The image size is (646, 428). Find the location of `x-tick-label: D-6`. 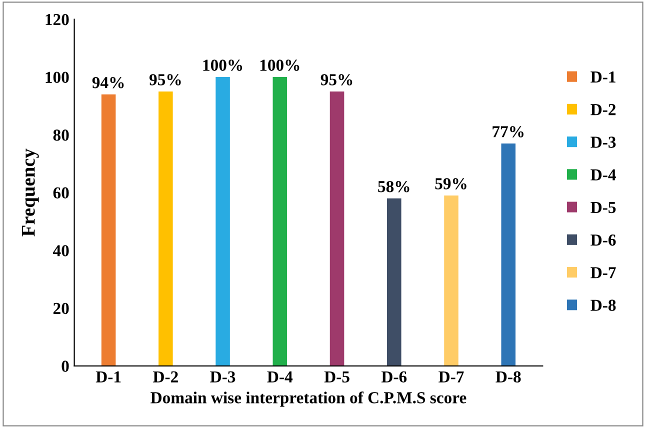

x-tick-label: D-6 is located at coordinates (394, 377).